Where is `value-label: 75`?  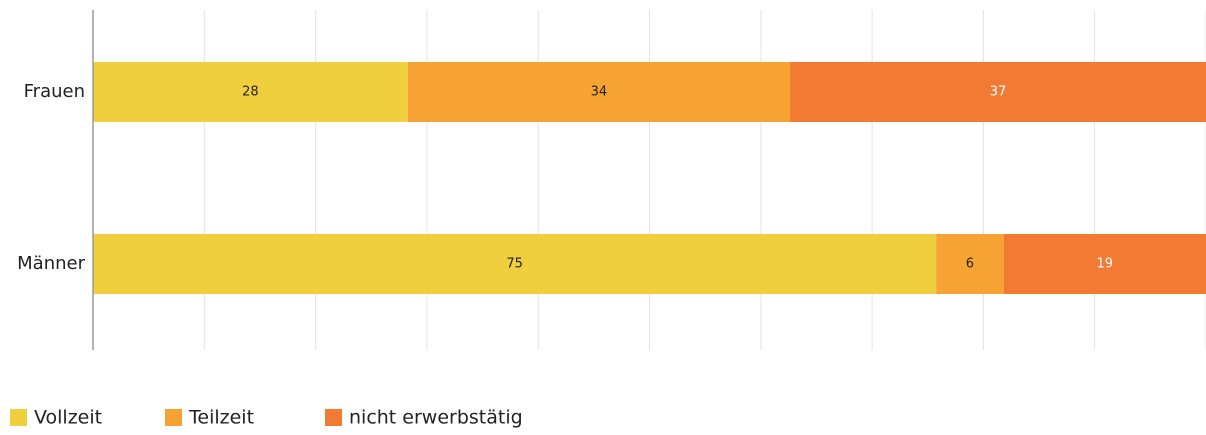 value-label: 75 is located at coordinates (514, 264).